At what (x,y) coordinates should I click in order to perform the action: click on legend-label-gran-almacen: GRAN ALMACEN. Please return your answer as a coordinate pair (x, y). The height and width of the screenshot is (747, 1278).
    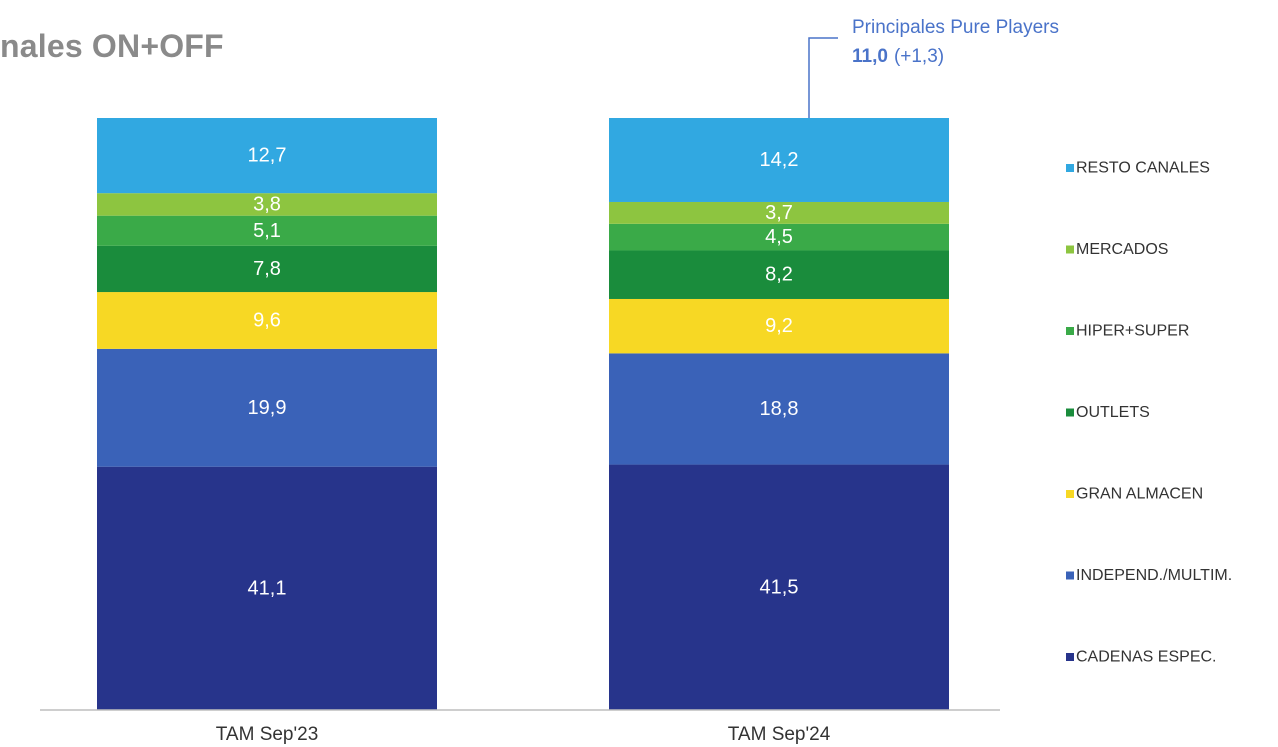
    Looking at the image, I should click on (1139, 494).